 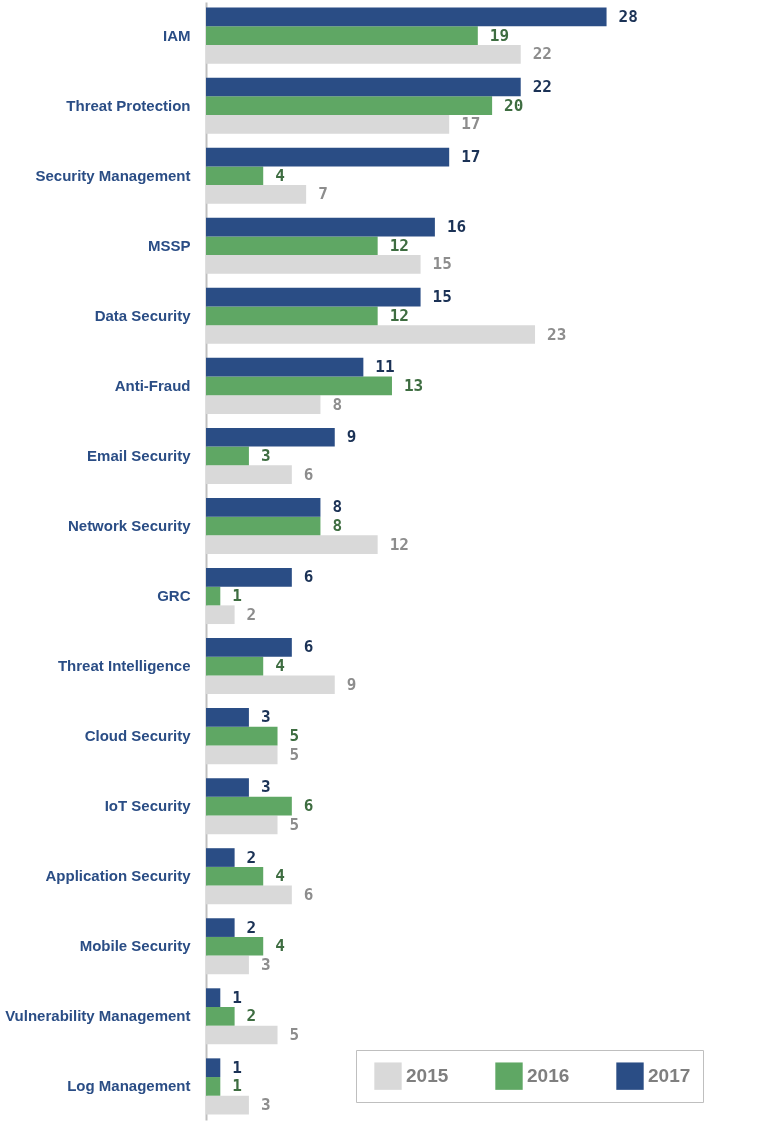 What do you see at coordinates (135, 946) in the screenshot?
I see `y-tick-label: Mobile Security` at bounding box center [135, 946].